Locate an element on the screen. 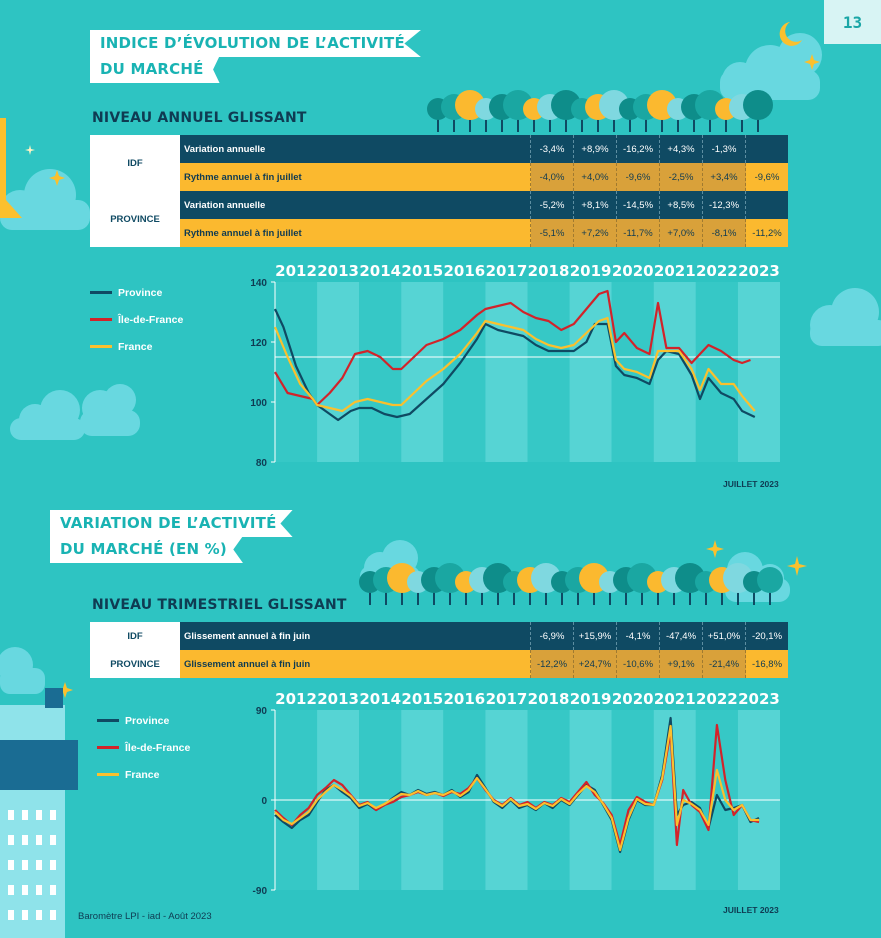 The width and height of the screenshot is (881, 938). tree-row is located at coordinates (600, 111).